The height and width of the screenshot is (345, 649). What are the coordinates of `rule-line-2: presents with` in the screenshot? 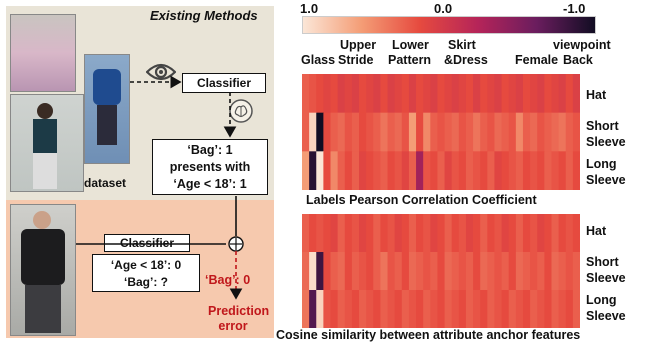 It's located at (210, 167).